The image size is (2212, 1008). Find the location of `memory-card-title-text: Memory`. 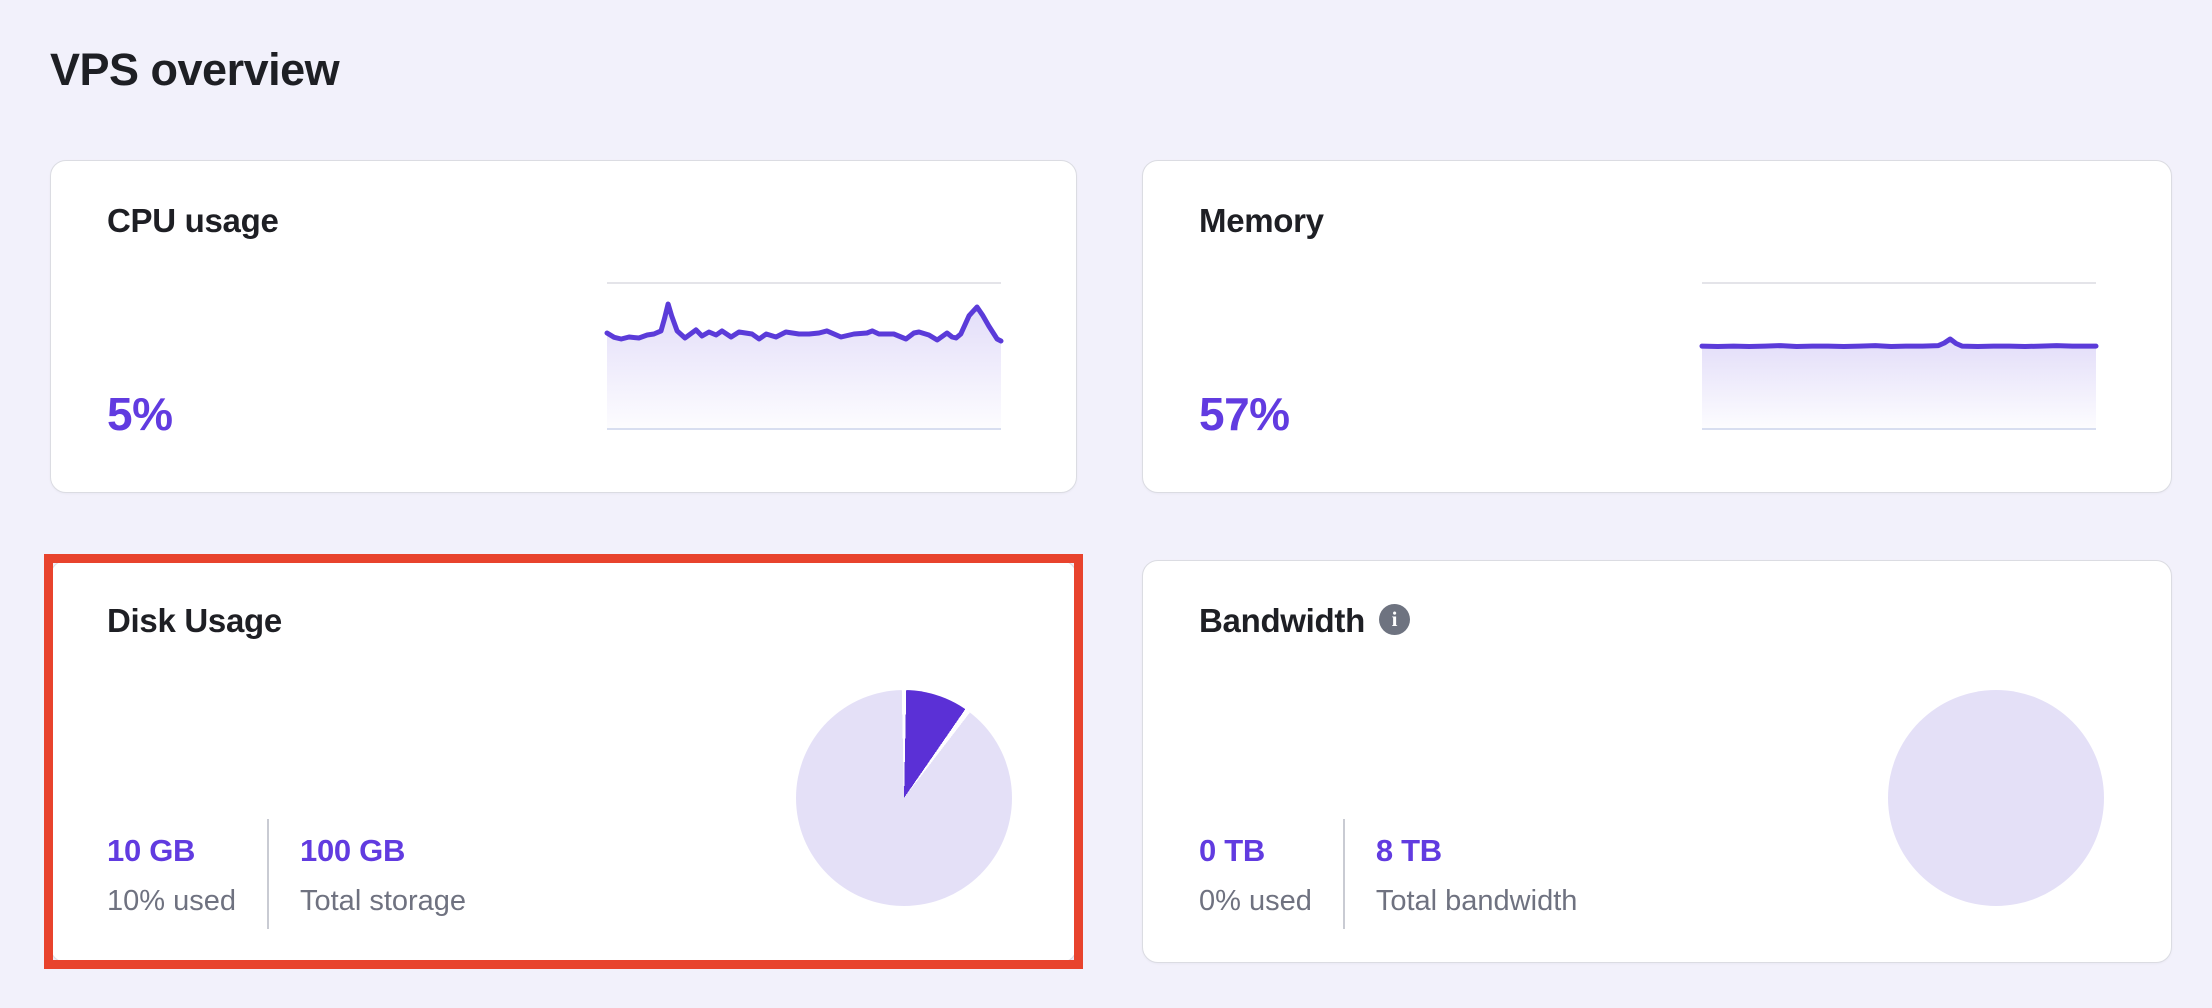

memory-card-title-text: Memory is located at coordinates (1261, 220).